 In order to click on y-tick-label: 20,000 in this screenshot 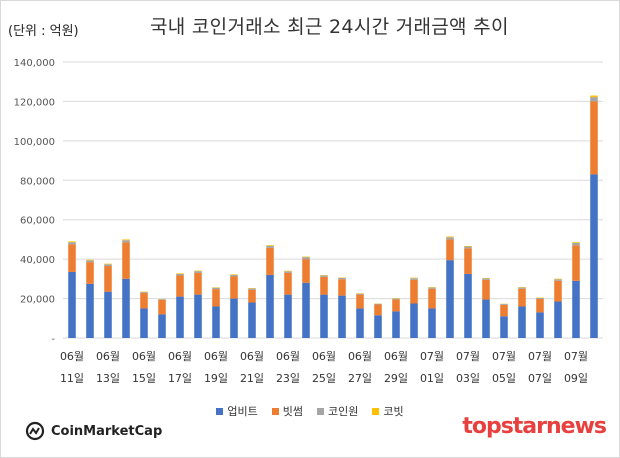, I will do `click(37, 300)`.